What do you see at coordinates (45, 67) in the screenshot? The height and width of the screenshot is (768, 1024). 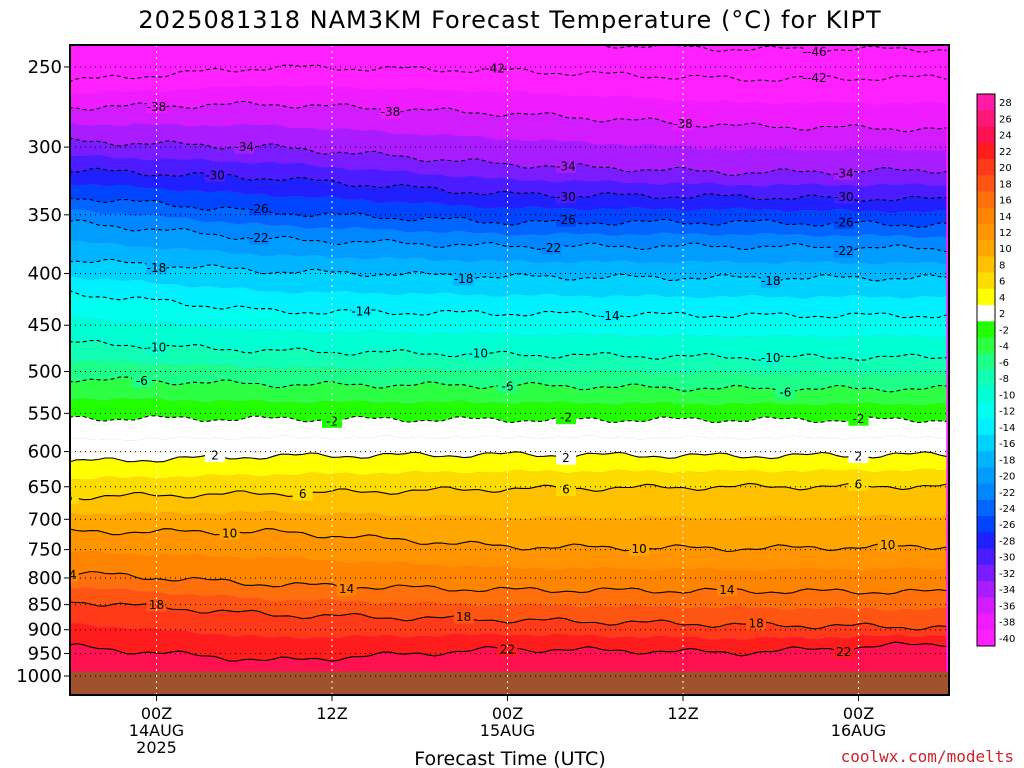 I see `y-tick-label: 250` at bounding box center [45, 67].